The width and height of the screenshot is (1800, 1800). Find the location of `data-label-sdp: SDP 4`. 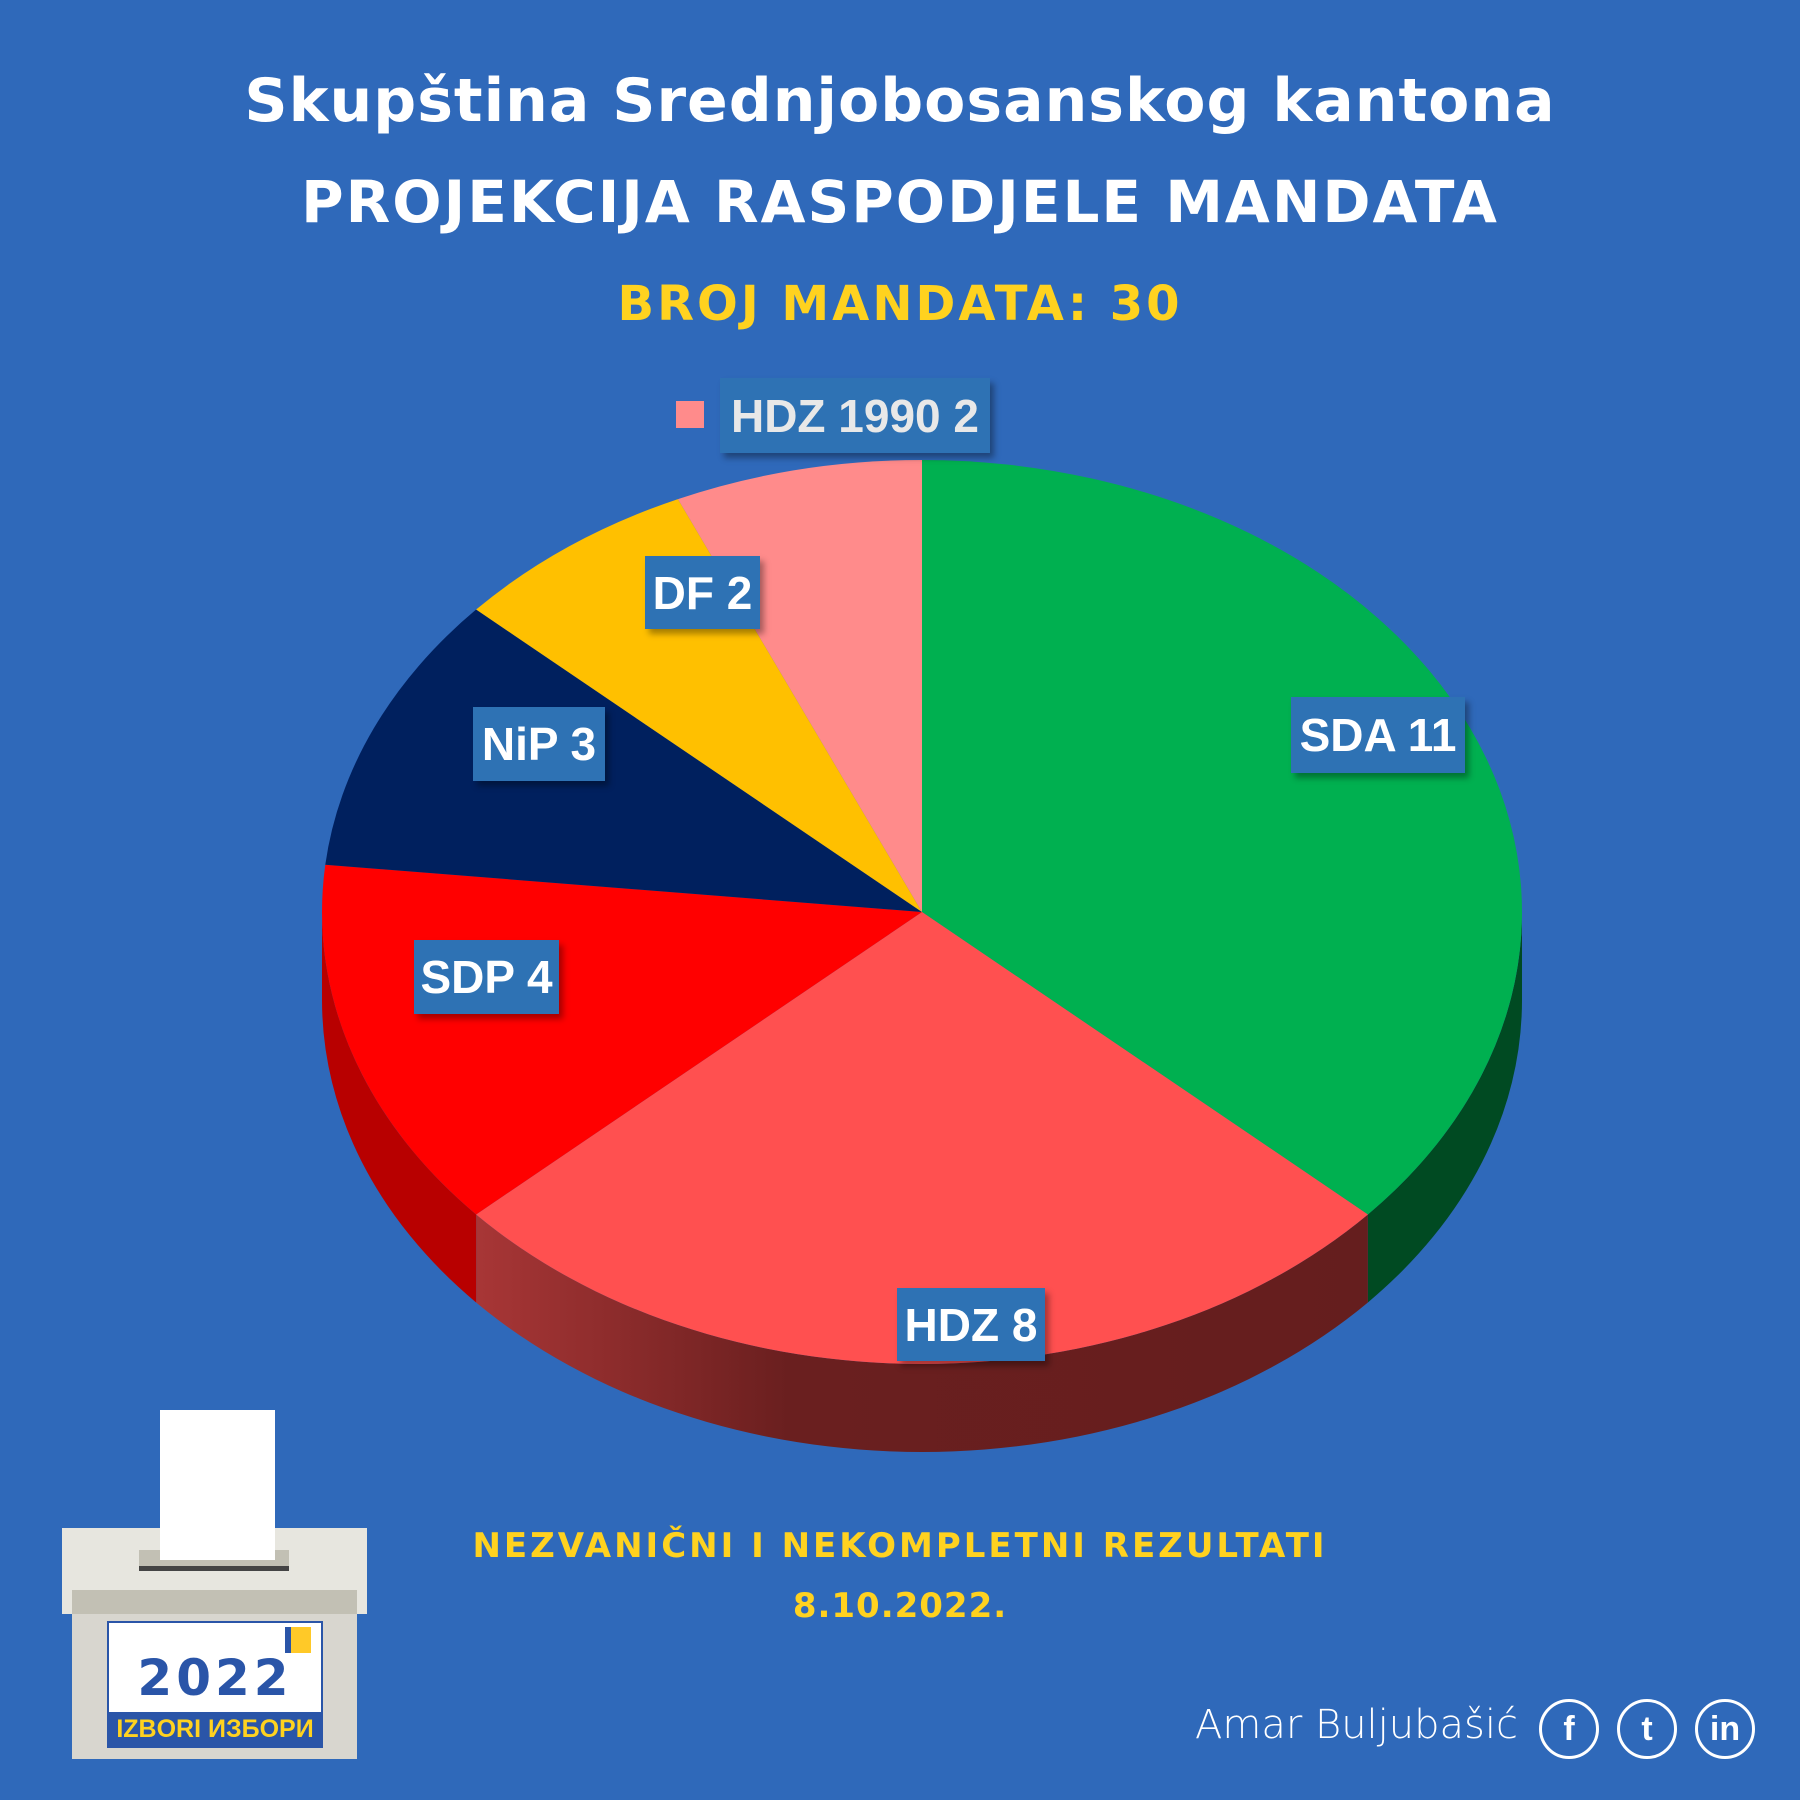

data-label-sdp: SDP 4 is located at coordinates (486, 977).